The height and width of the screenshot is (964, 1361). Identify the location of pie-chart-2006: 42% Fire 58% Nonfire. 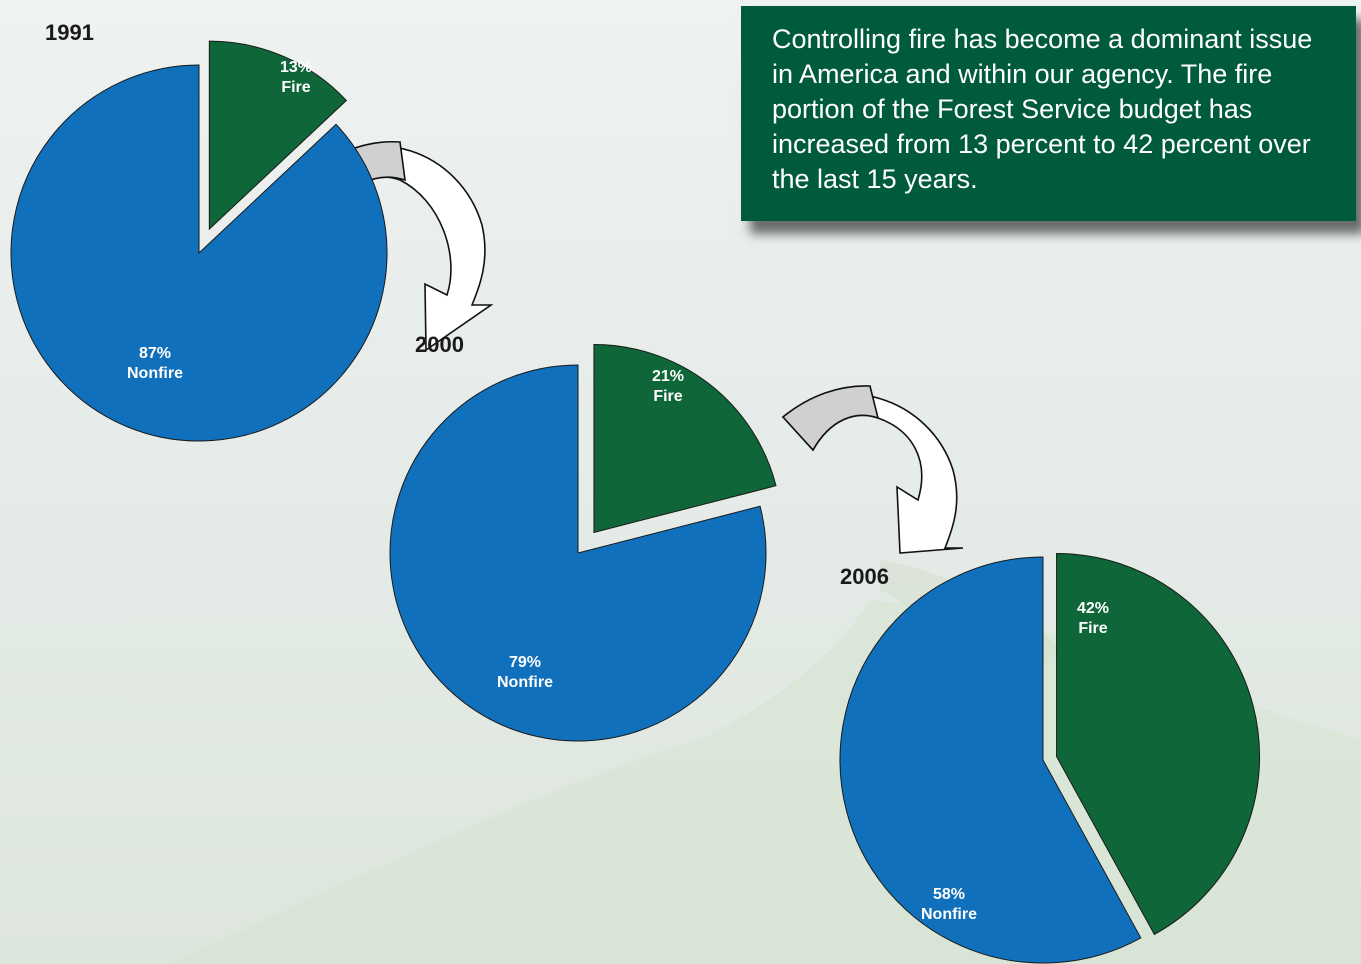
(1050, 758).